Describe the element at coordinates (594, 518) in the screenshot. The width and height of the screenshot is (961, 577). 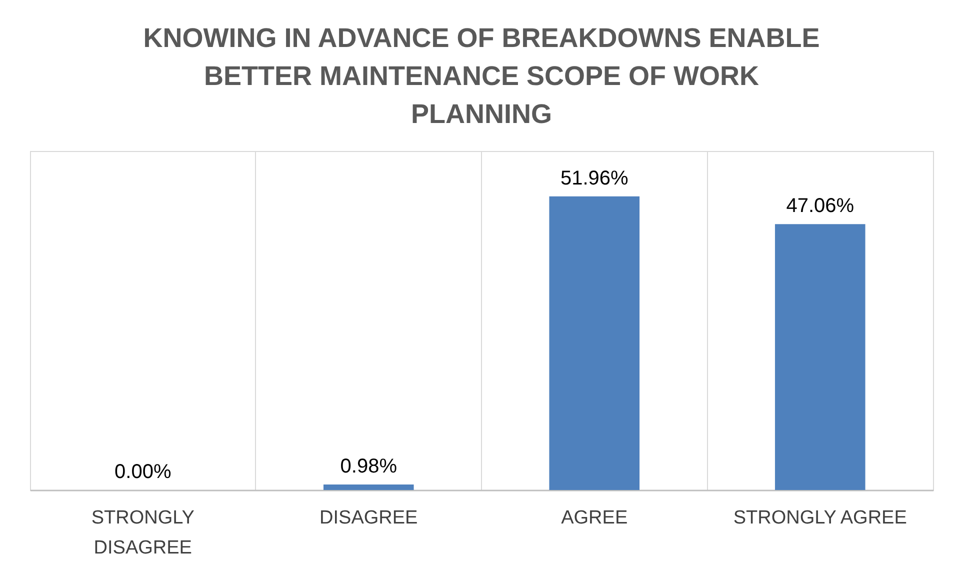
I see `x-tick-label: AGREE` at that location.